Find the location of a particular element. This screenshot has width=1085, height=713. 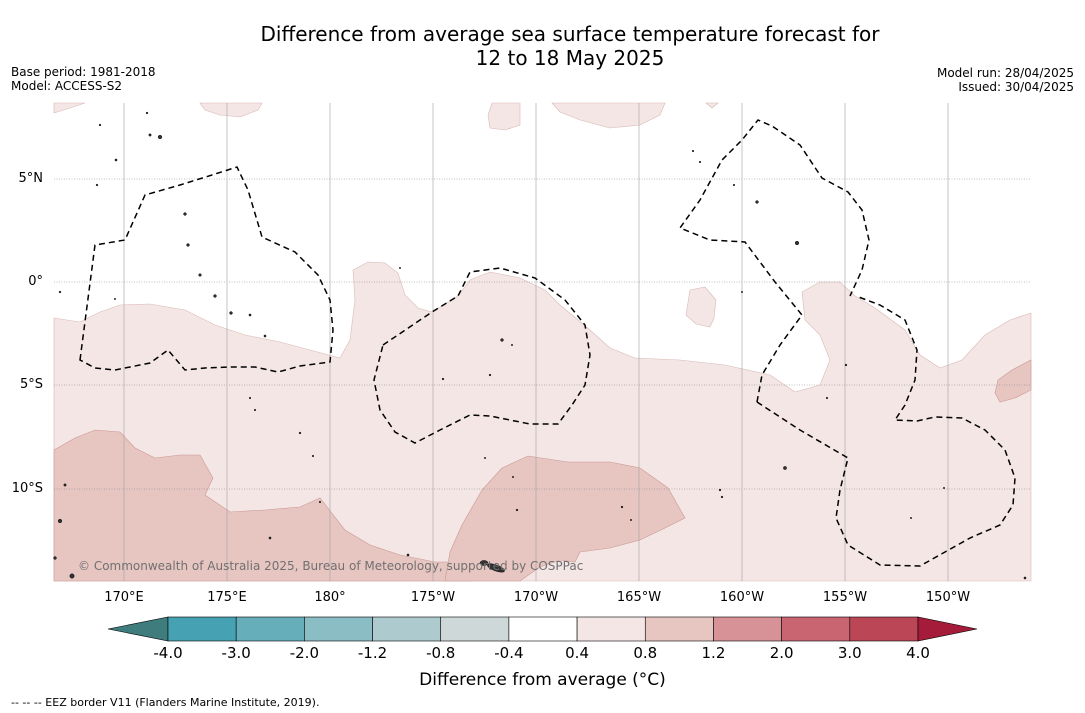

colorbar-tick-label: 1.2 is located at coordinates (713, 653).